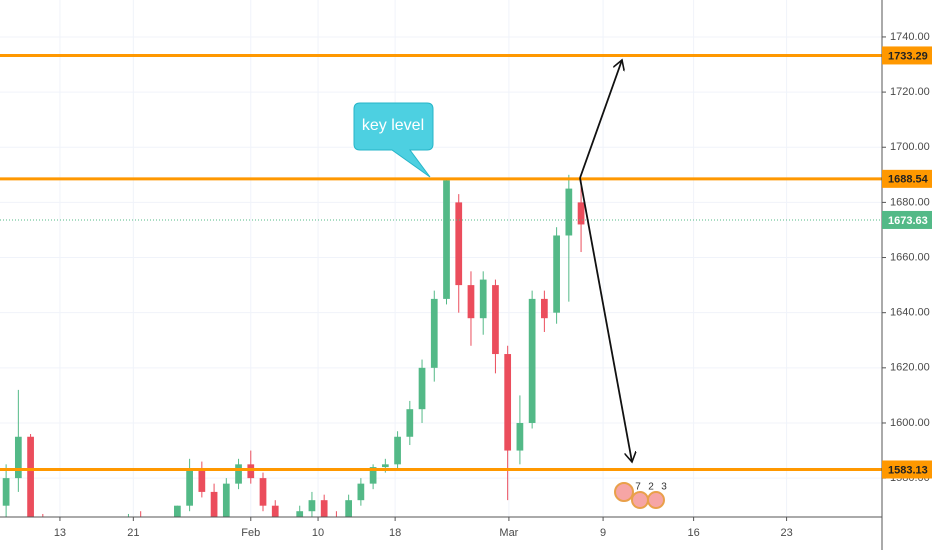 The height and width of the screenshot is (550, 932). Describe the element at coordinates (910, 313) in the screenshot. I see `y-tick-label: 1640.00` at that location.